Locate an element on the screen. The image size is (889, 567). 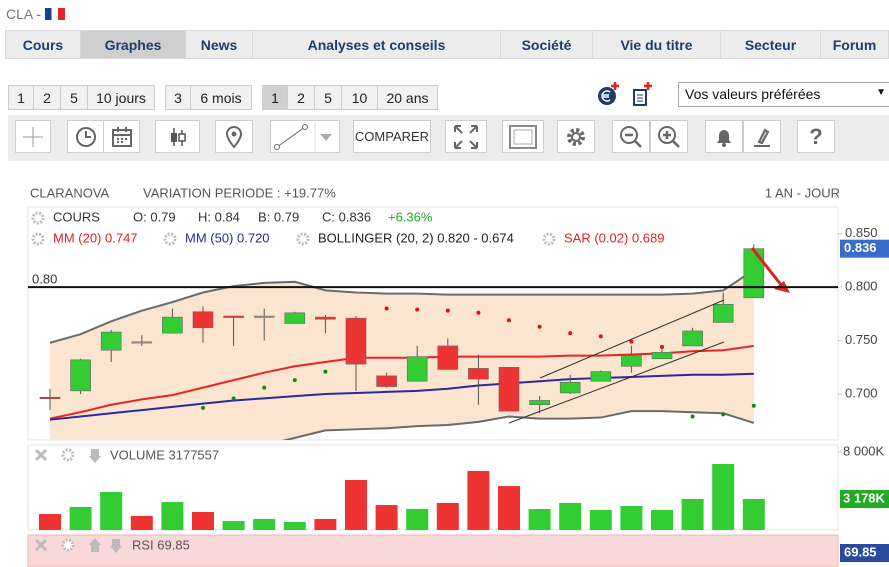
nav-tab: Vie du titre is located at coordinates (656, 44).